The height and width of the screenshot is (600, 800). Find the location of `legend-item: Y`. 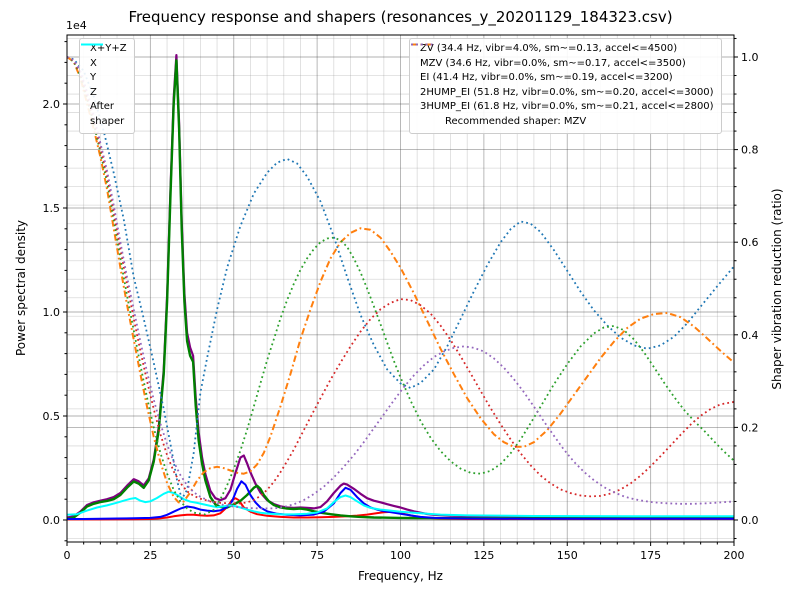

legend-item: Y is located at coordinates (104, 64).